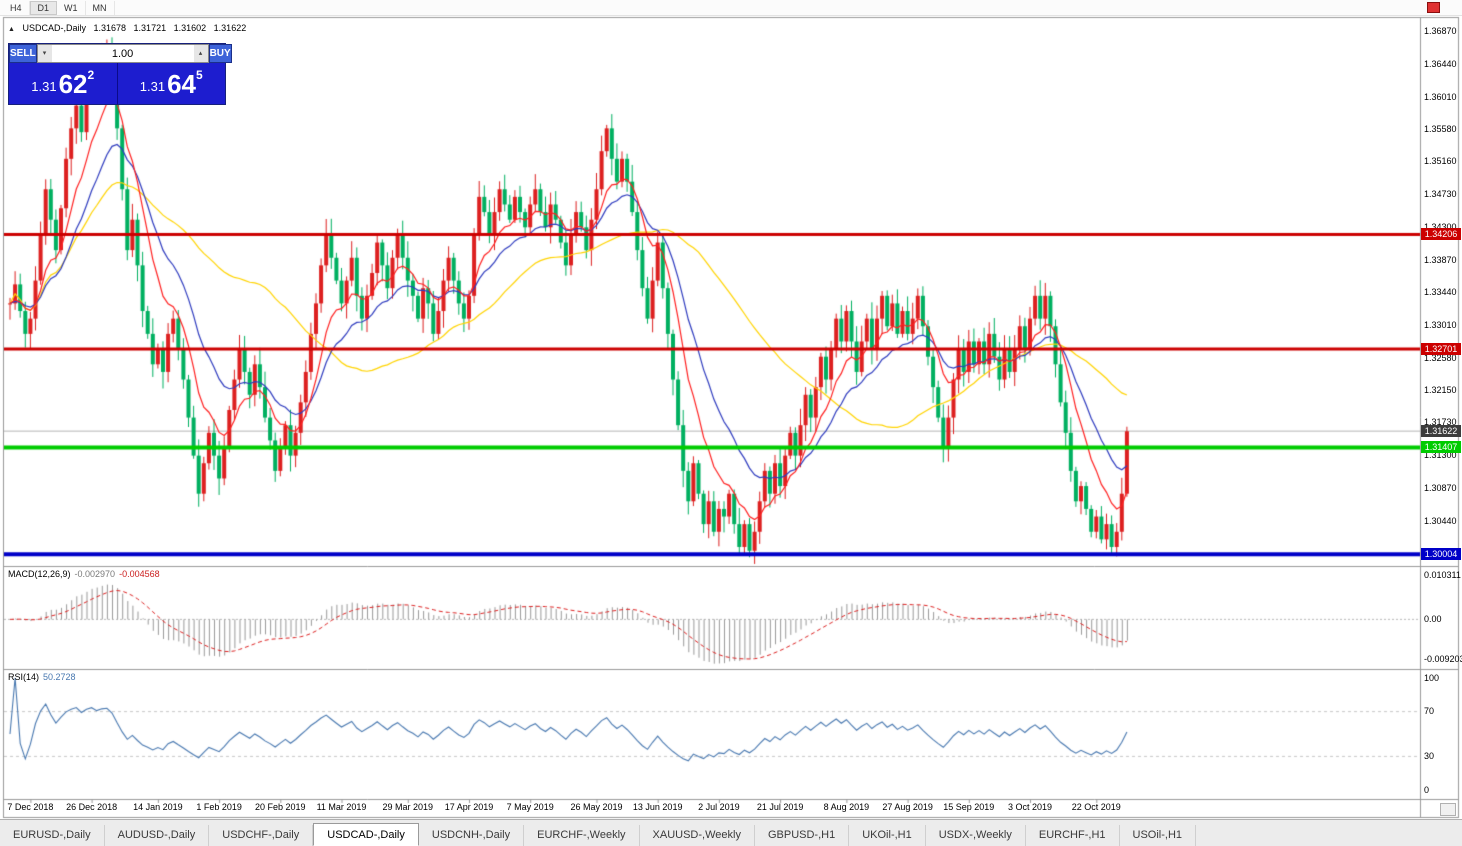  What do you see at coordinates (582, 835) in the screenshot?
I see `symbol-tab-eurchf-weekly: EURCHF-,Weekly` at bounding box center [582, 835].